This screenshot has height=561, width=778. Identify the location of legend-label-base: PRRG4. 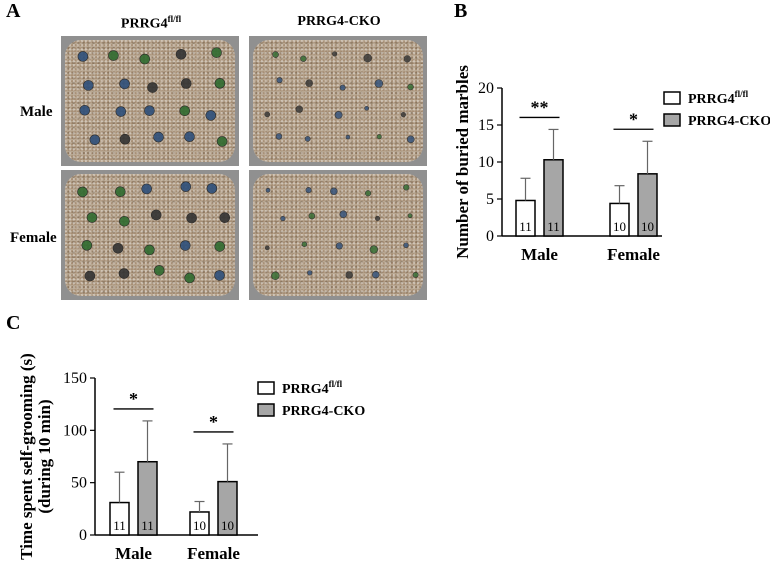
(305, 389).